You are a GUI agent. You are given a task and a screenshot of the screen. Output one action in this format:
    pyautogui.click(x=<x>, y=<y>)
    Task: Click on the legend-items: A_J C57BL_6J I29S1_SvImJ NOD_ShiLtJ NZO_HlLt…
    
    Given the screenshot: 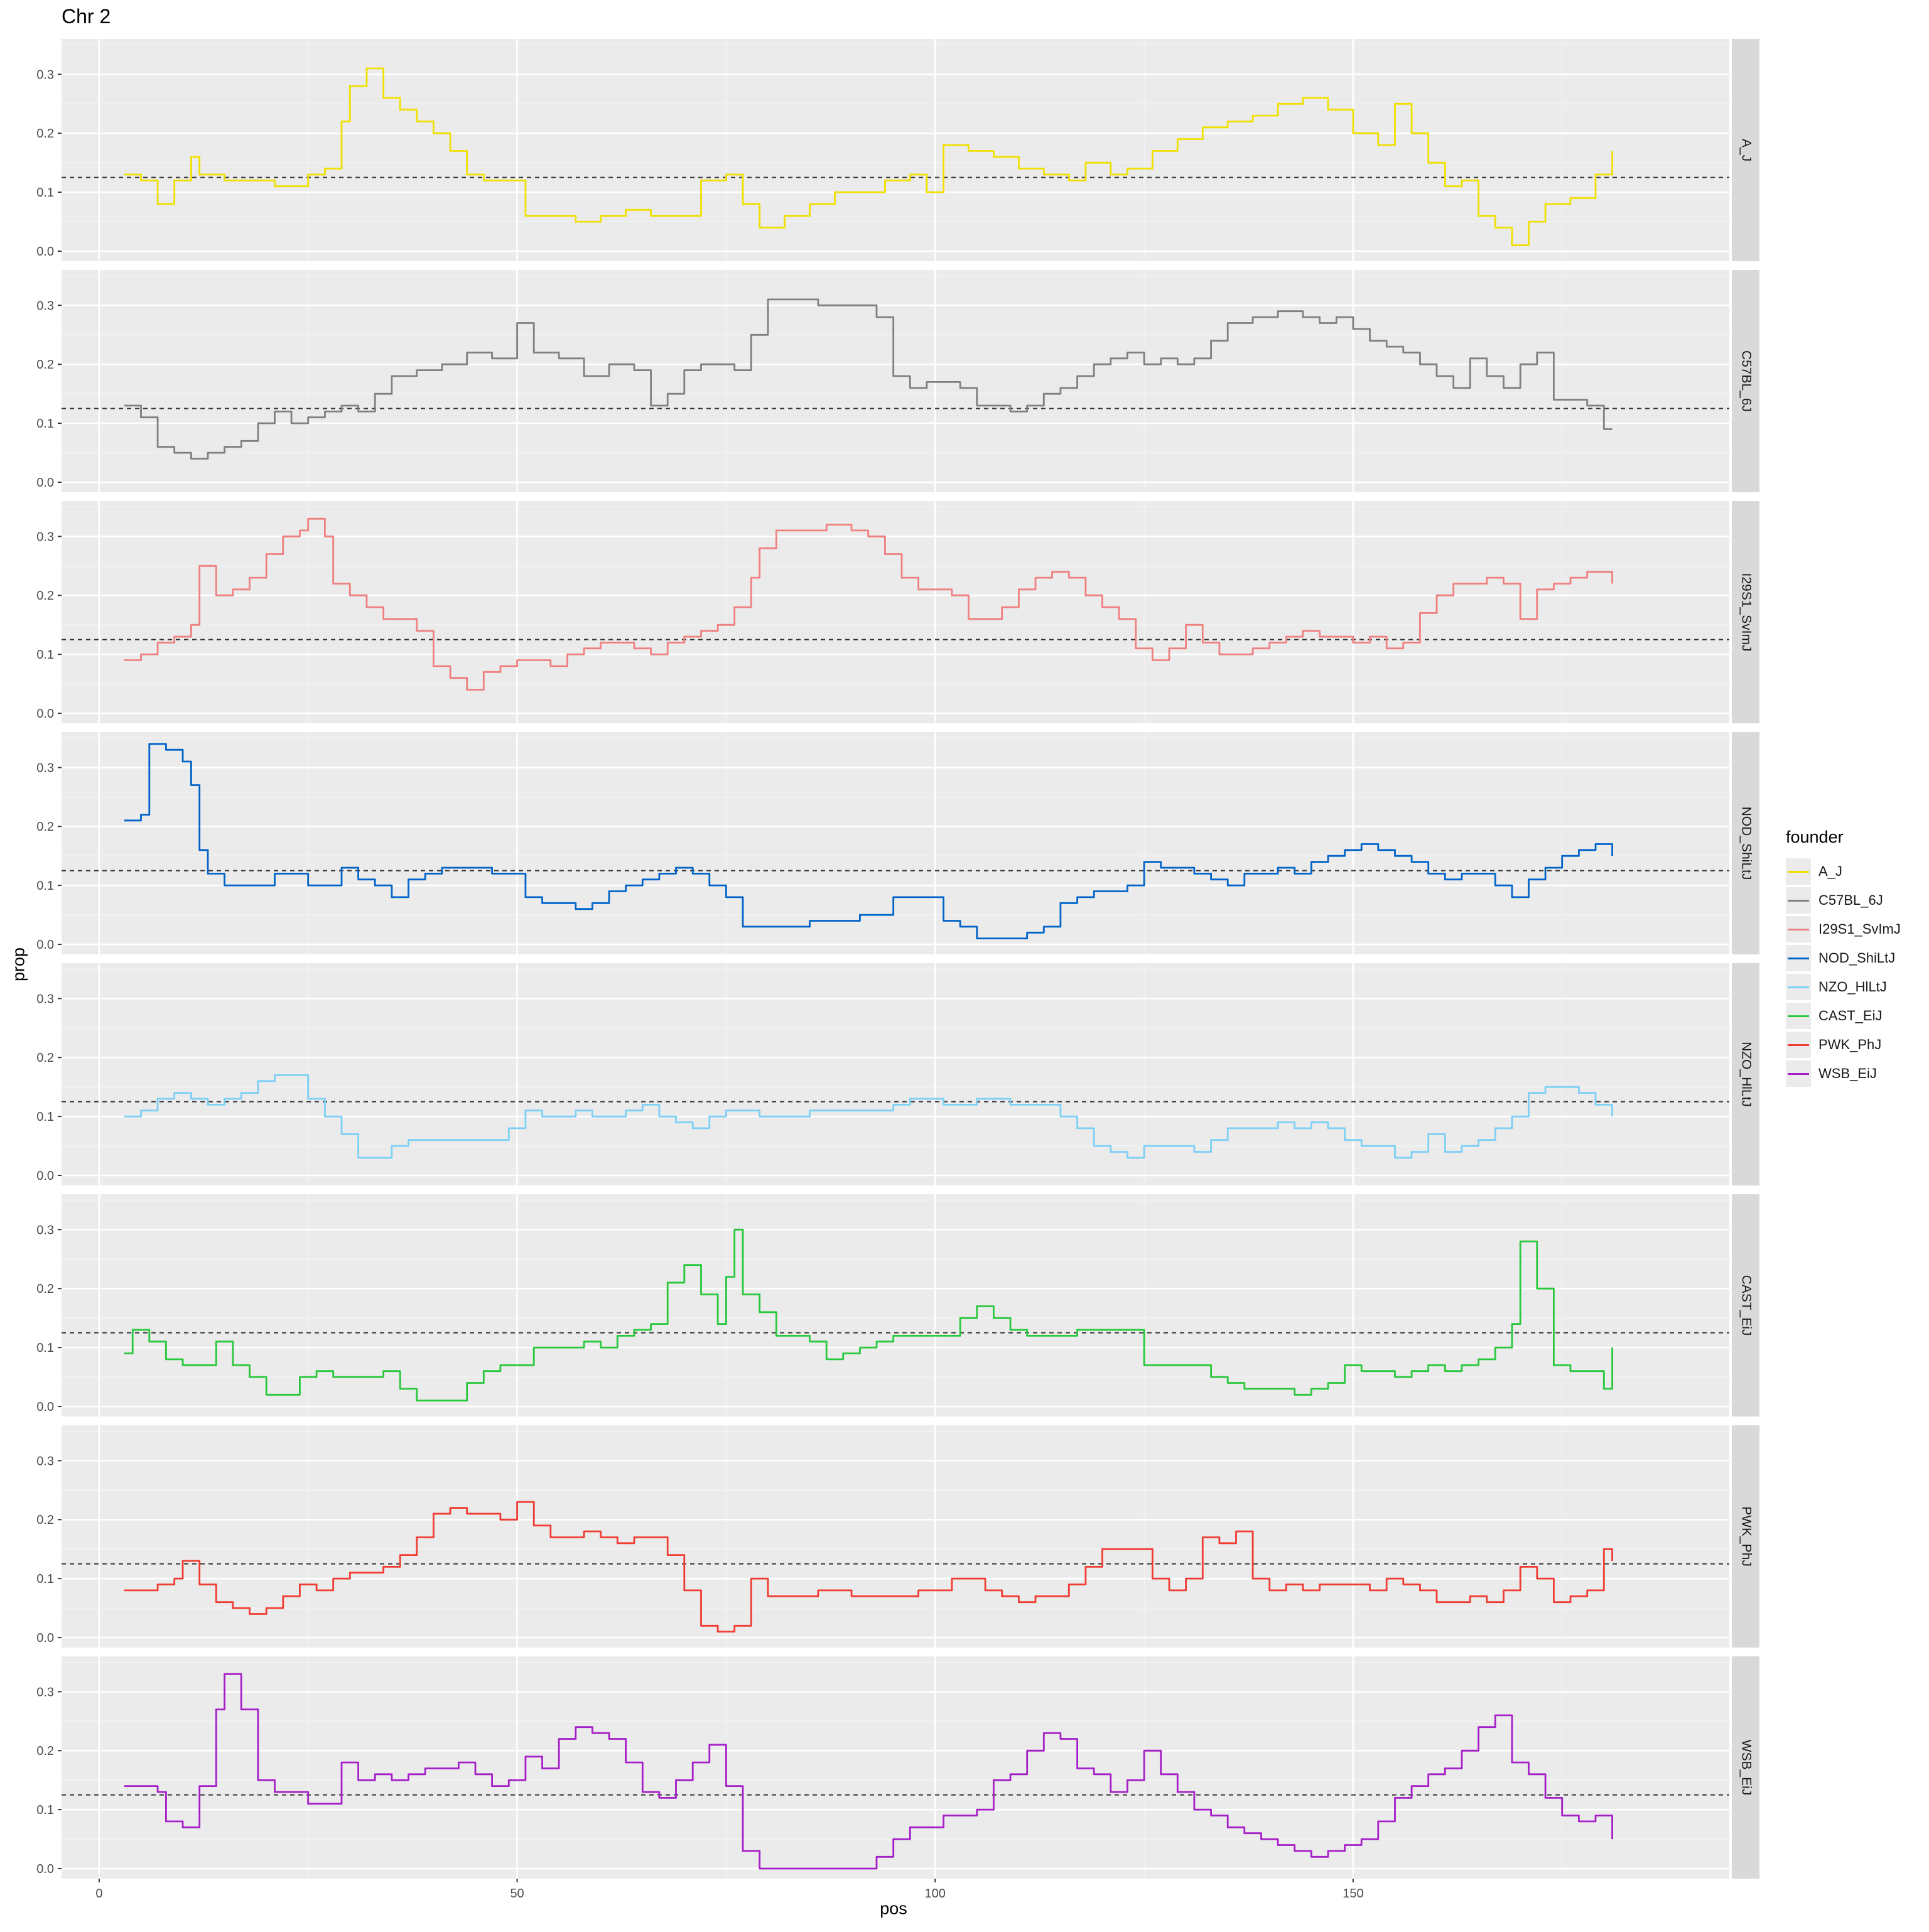 What is the action you would take?
    pyautogui.click(x=1843, y=972)
    